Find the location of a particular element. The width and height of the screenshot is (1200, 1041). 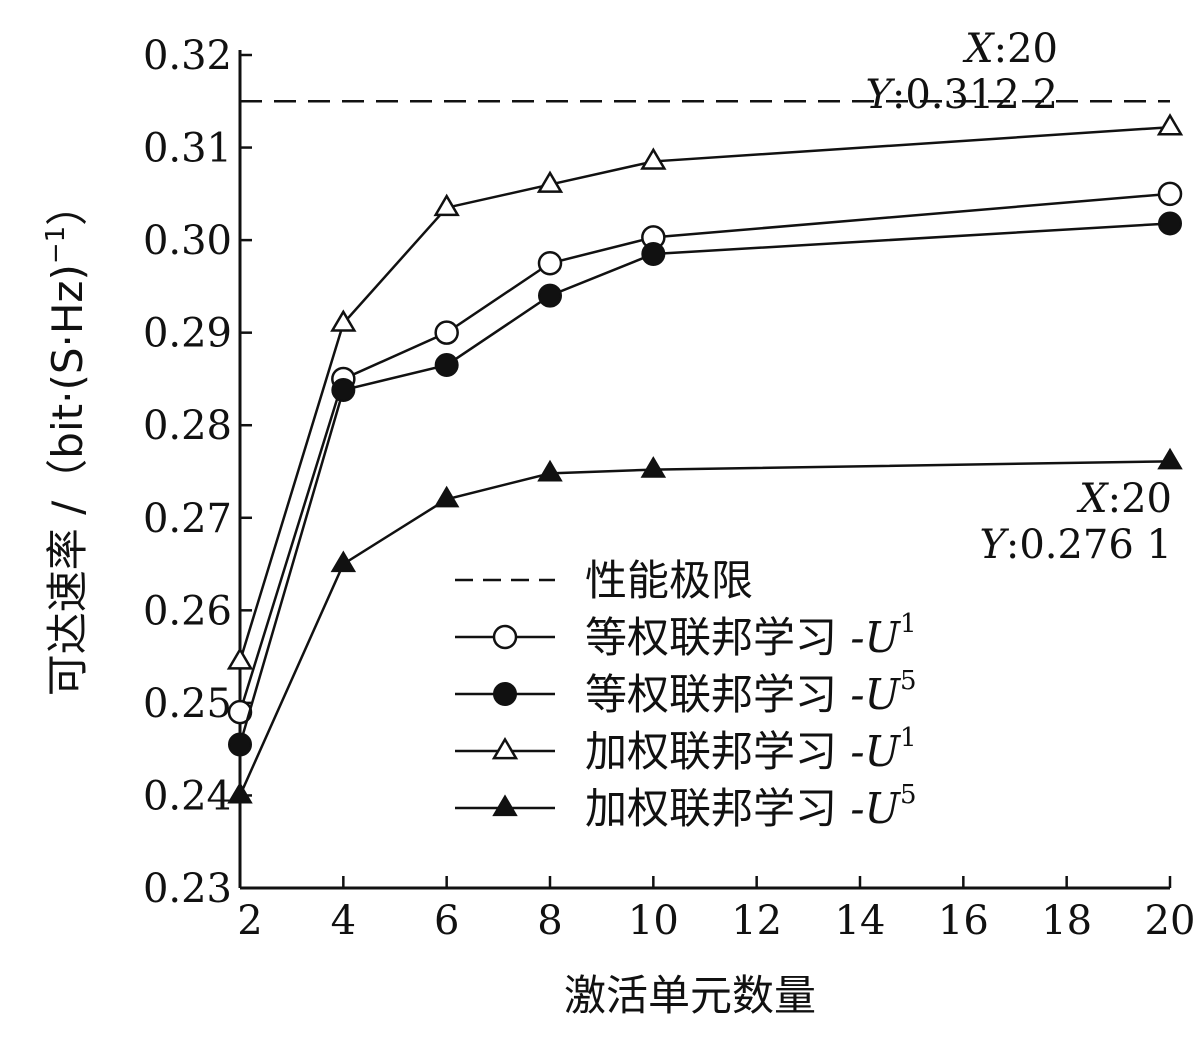

y-tick-label: 0.24 is located at coordinates (187, 796).